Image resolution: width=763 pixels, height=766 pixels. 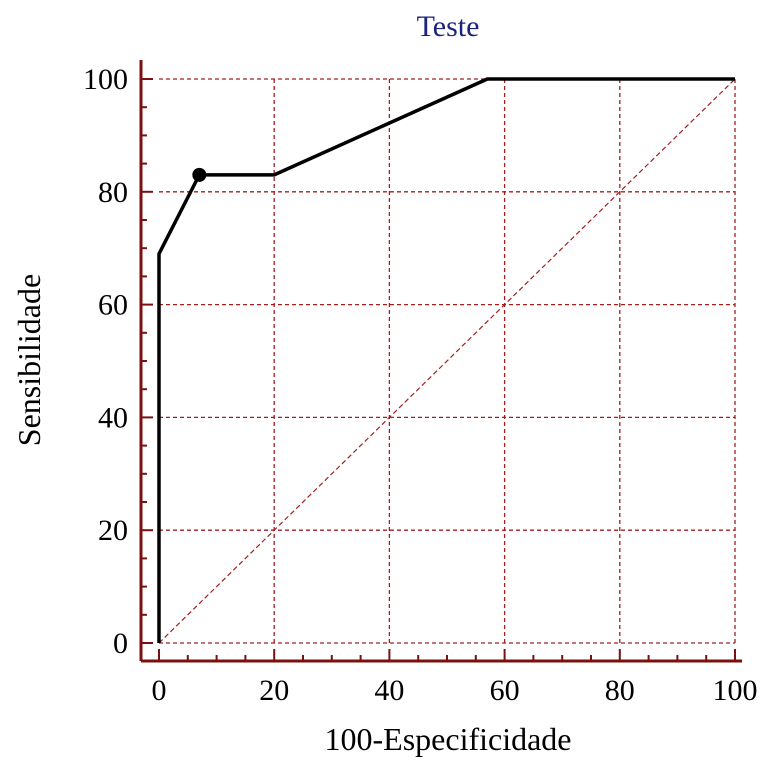 What do you see at coordinates (113, 530) in the screenshot?
I see `y-tick-label: 20` at bounding box center [113, 530].